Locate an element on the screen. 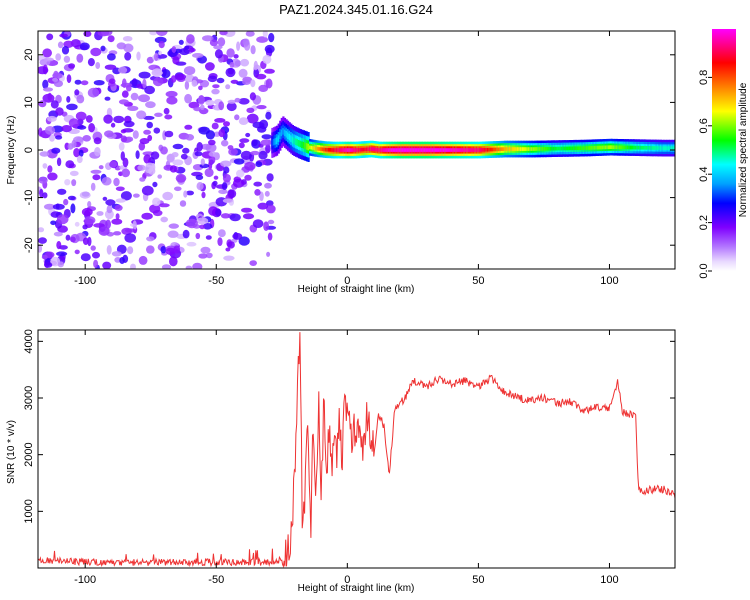  y-tick-label: 3000 is located at coordinates (29, 398).